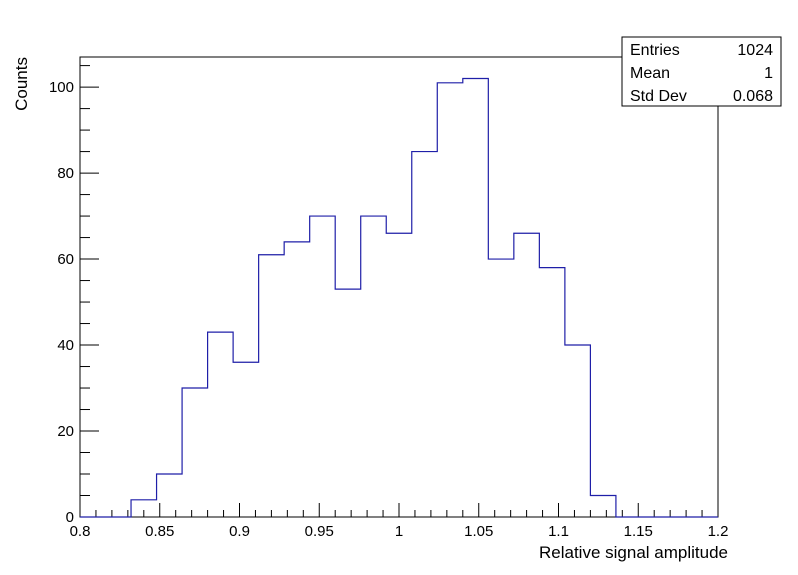 This screenshot has width=798, height=575. Describe the element at coordinates (70, 517) in the screenshot. I see `y-tick-label: 0` at that location.